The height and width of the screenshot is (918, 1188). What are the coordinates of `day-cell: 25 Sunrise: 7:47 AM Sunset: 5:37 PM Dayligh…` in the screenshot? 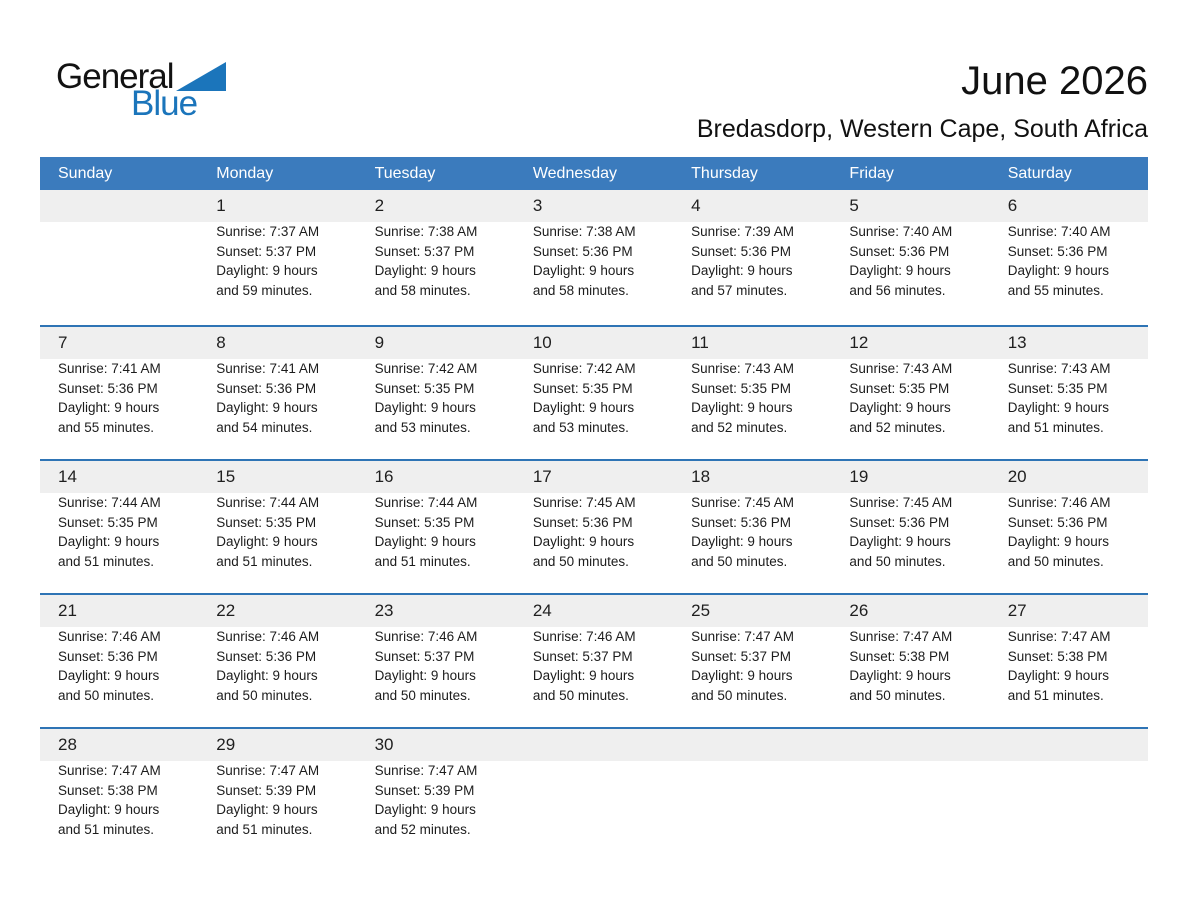 It's located at (752, 661).